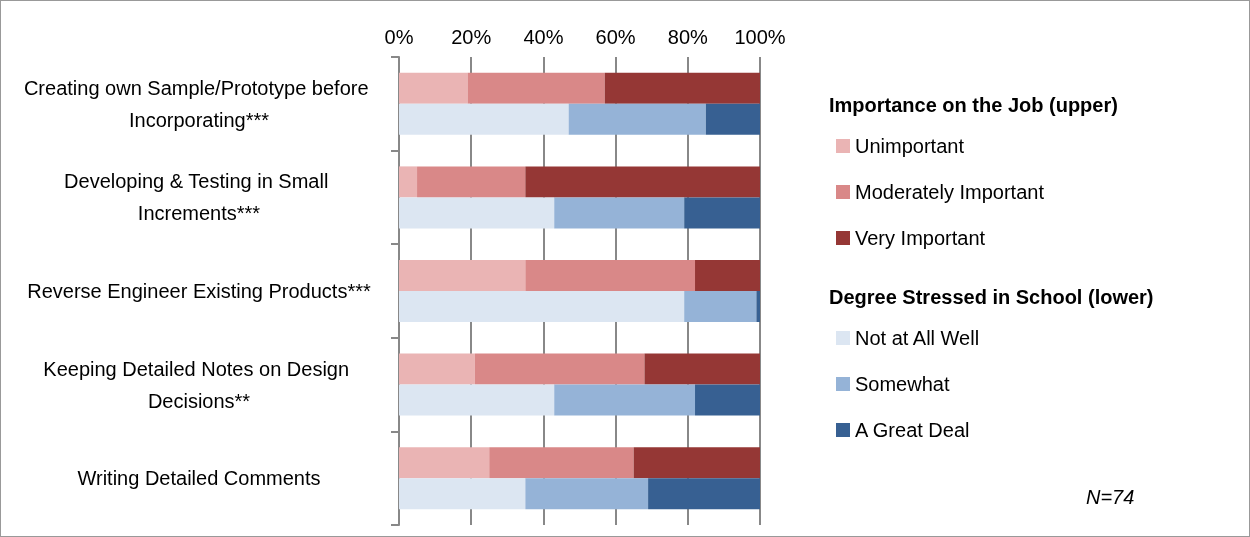  What do you see at coordinates (471, 37) in the screenshot?
I see `x-tick-label: 20%` at bounding box center [471, 37].